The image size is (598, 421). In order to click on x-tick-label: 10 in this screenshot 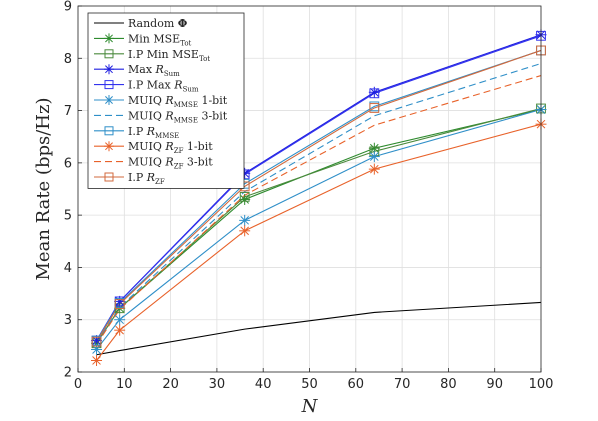, I will do `click(124, 384)`.